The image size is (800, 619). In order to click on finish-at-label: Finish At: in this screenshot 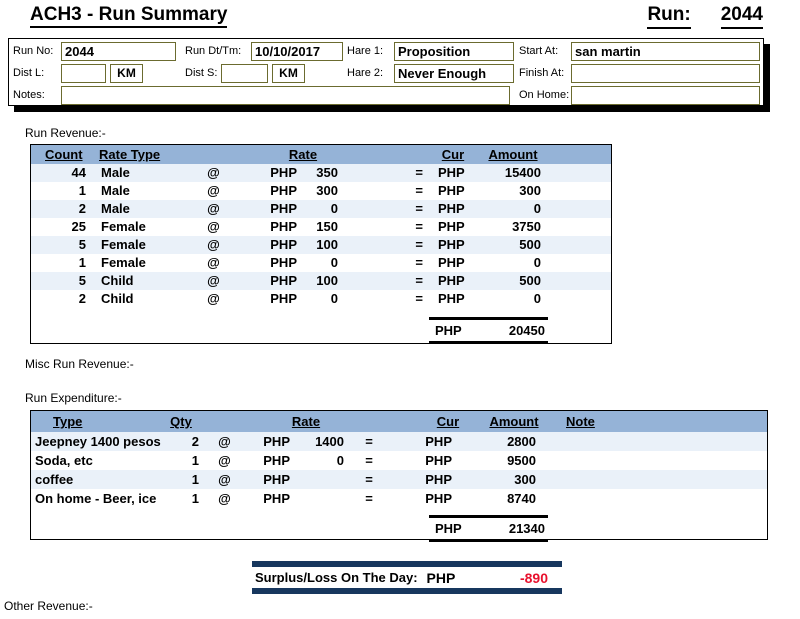, I will do `click(542, 73)`.